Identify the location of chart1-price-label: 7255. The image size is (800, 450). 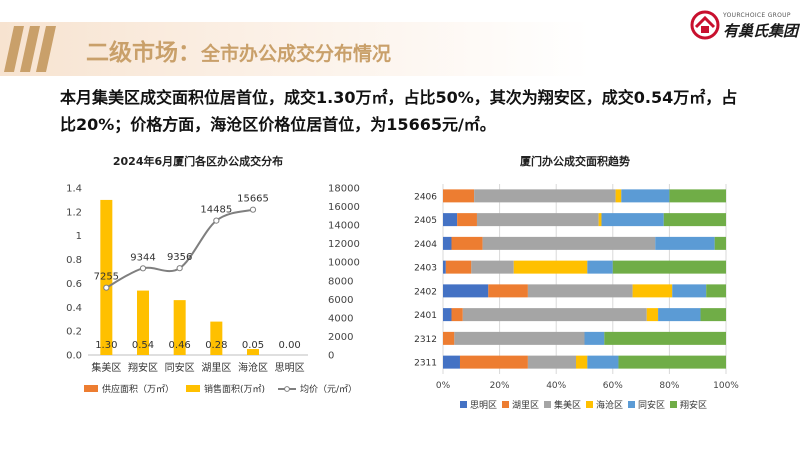
(106, 277).